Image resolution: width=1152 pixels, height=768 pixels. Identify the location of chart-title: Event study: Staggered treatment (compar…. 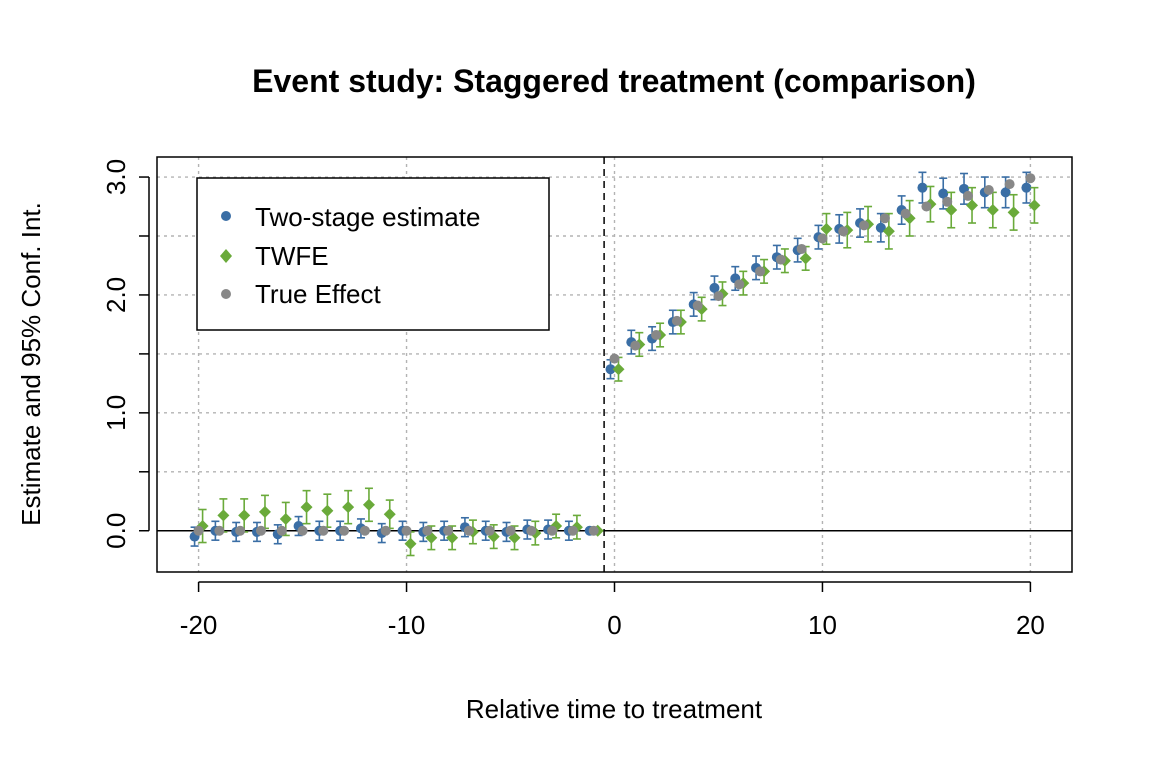
(614, 81).